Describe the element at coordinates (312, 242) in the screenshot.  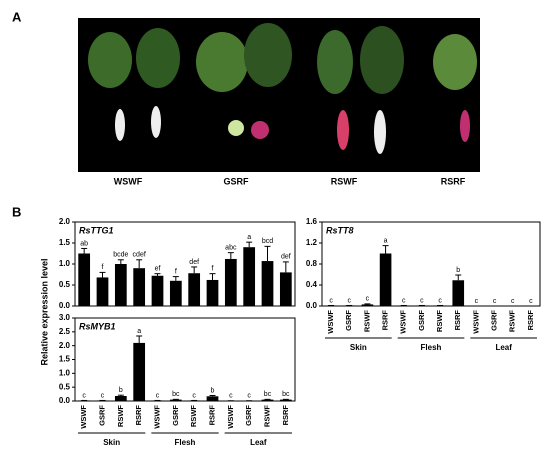
I see `y-tick-label: 1.2` at that location.